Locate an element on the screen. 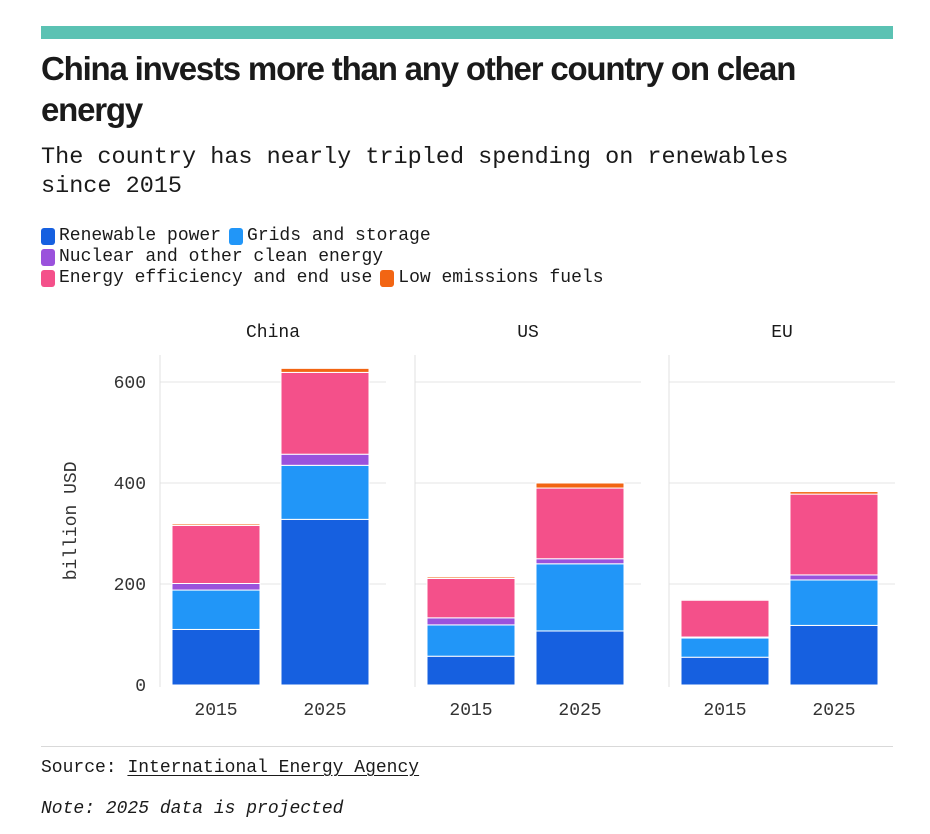 Image resolution: width=930 pixels, height=834 pixels. legend-row: Nuclear and other clean energy is located at coordinates (471, 257).